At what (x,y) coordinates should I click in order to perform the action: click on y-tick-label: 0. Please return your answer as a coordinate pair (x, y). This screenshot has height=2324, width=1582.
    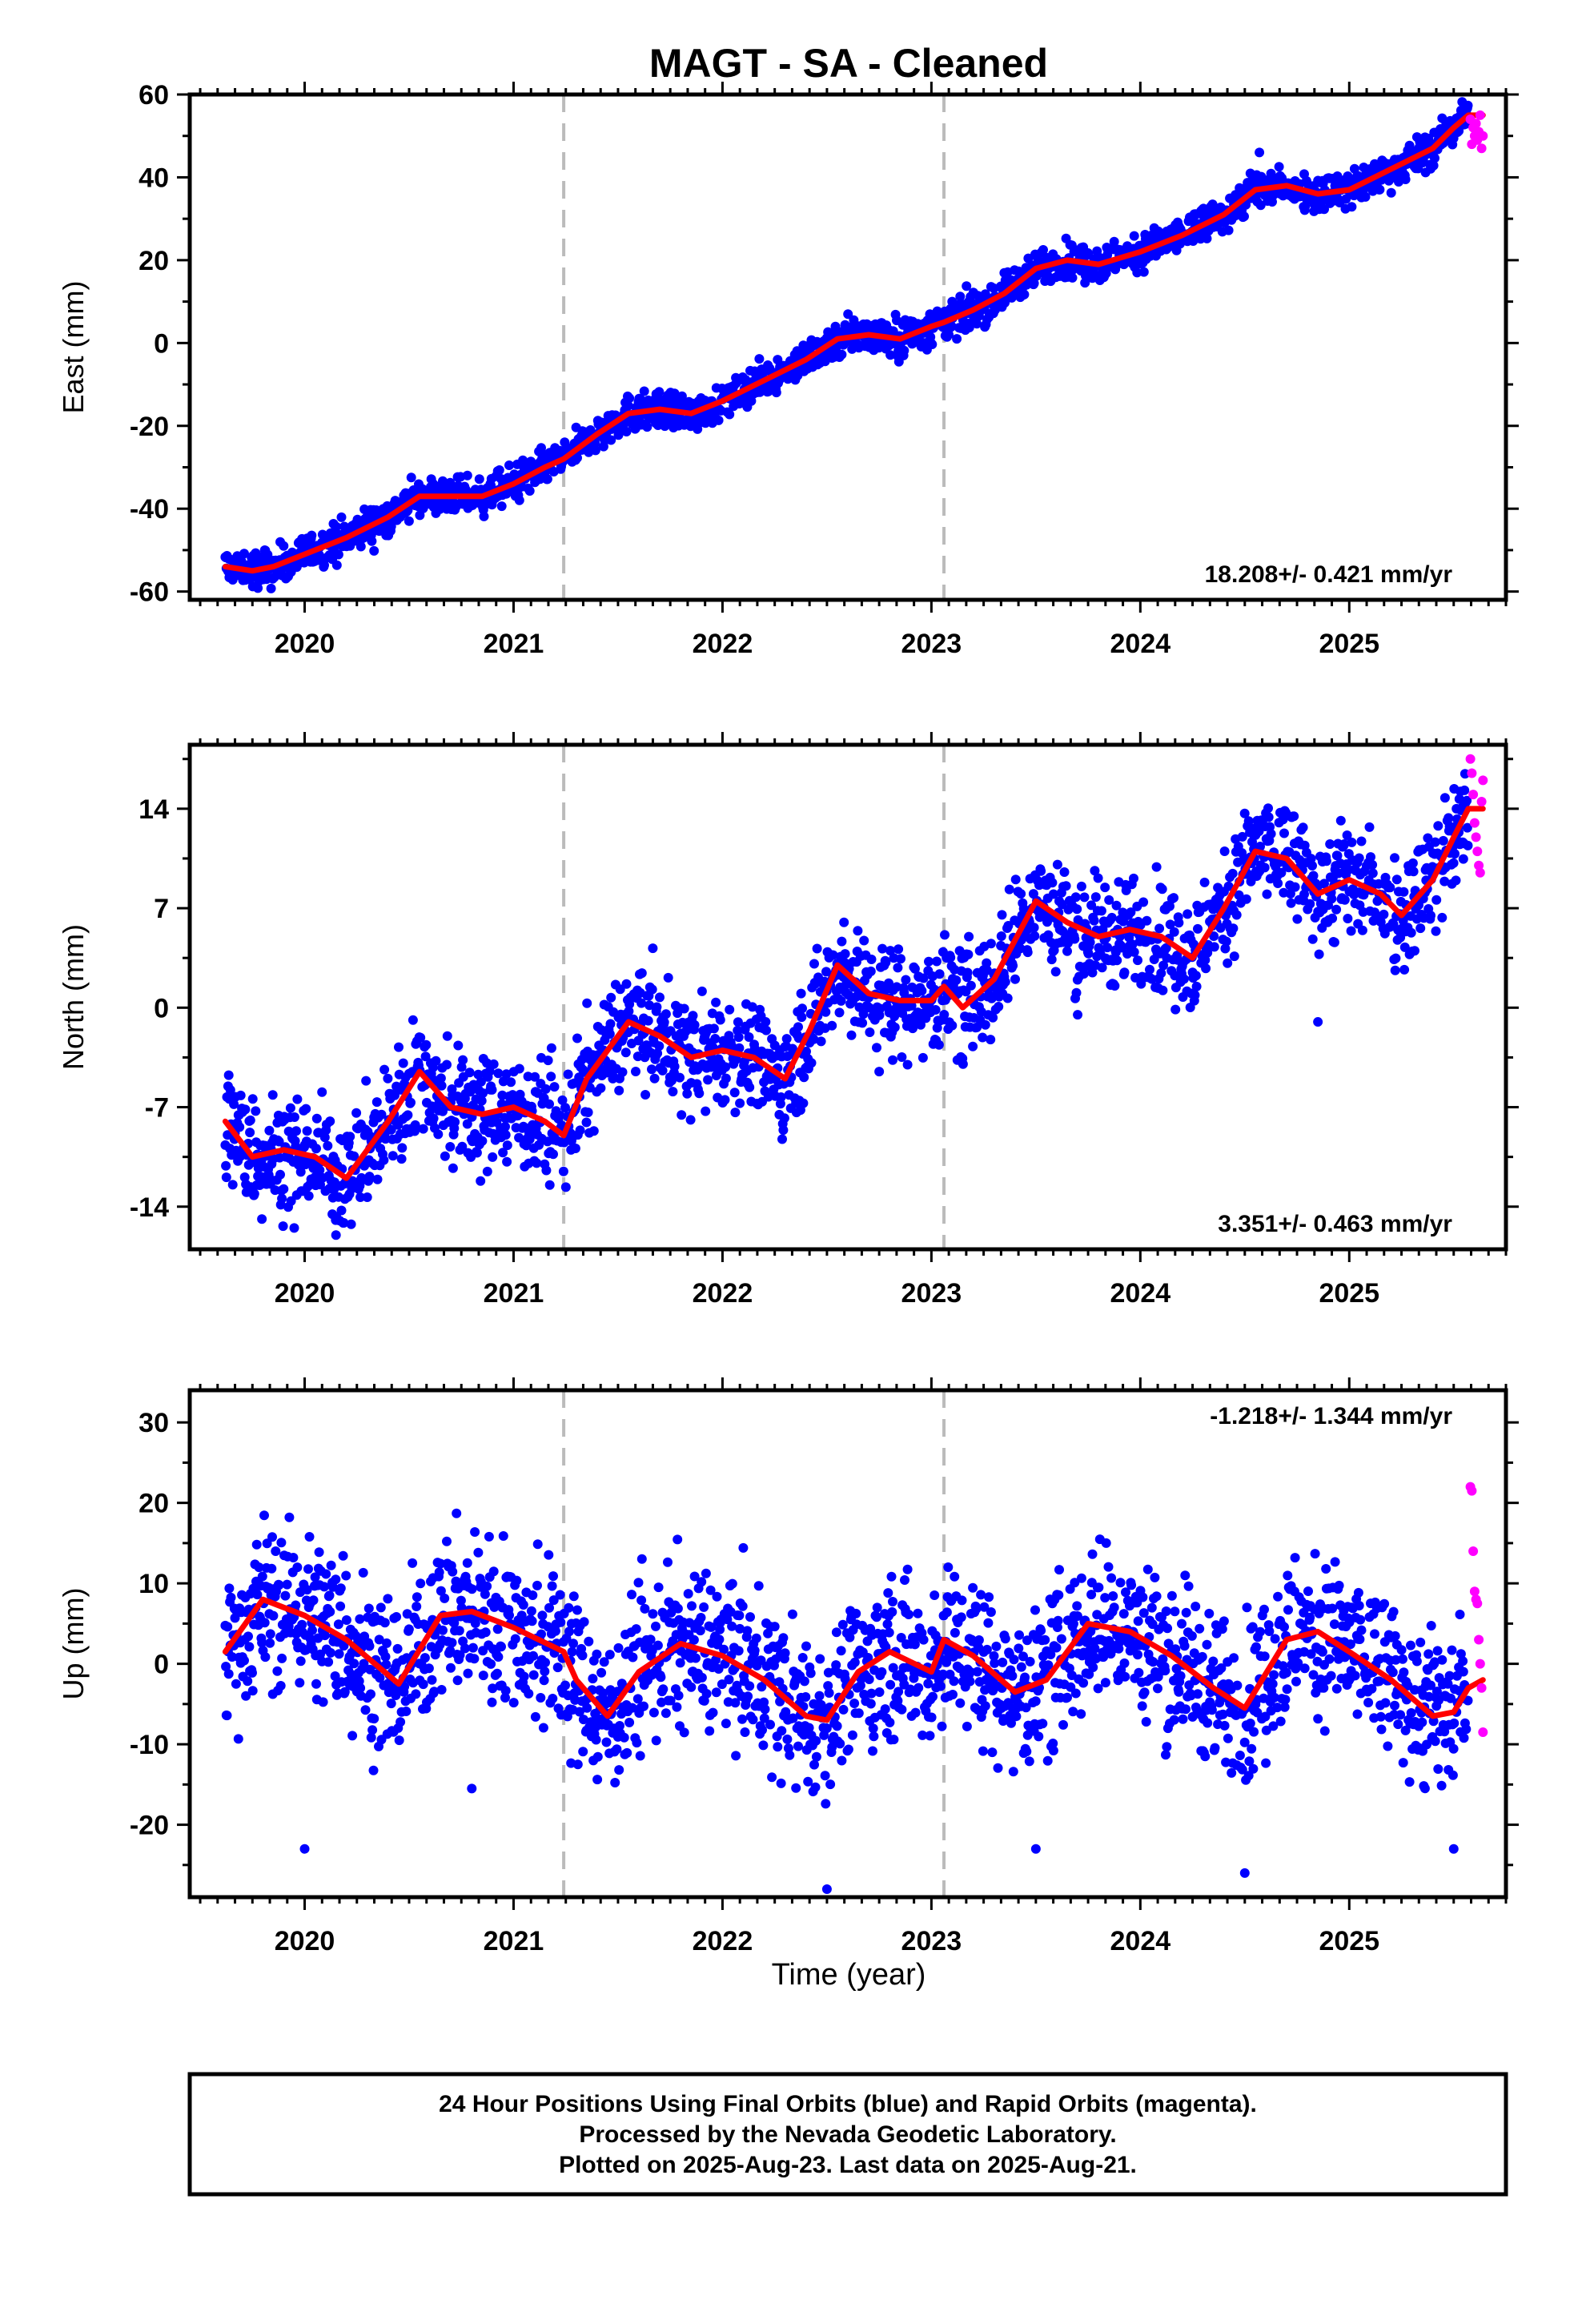
    Looking at the image, I should click on (161, 343).